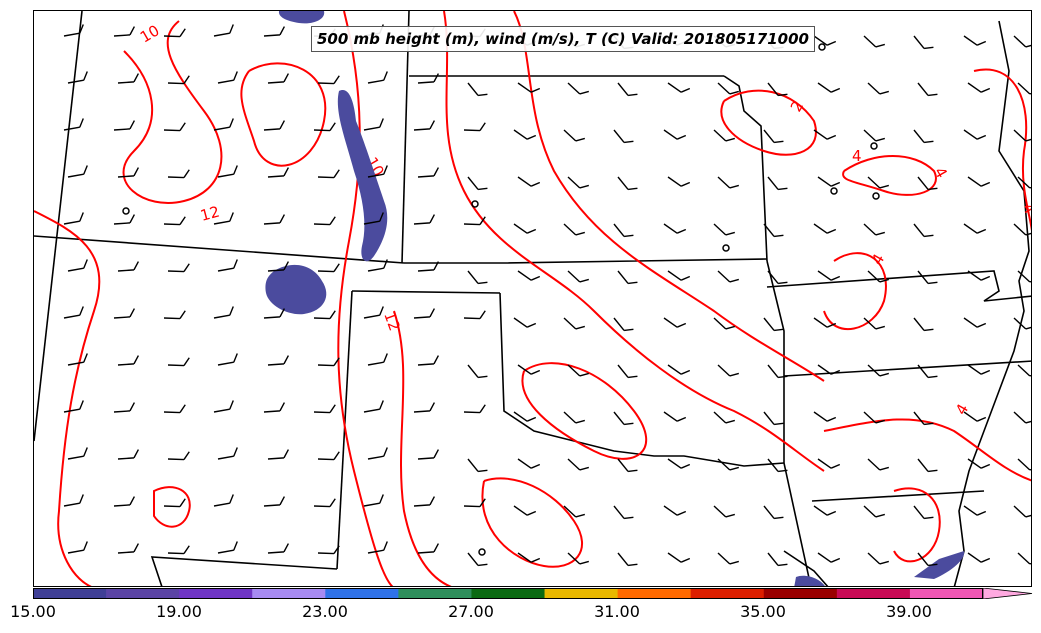  I want to click on boundary-la-north, so click(907, 368).